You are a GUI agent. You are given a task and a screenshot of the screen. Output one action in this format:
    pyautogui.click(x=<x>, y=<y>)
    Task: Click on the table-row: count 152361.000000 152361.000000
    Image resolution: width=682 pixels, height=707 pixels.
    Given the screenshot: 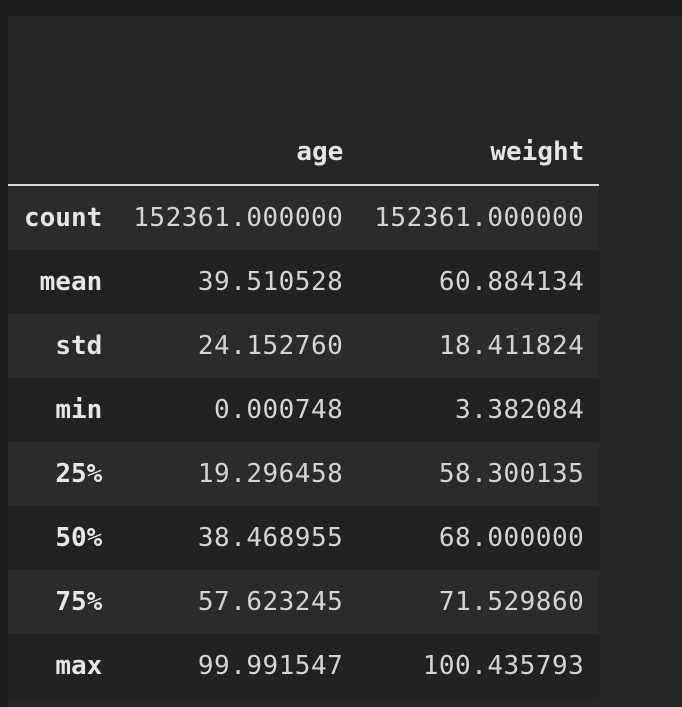 What is the action you would take?
    pyautogui.click(x=304, y=217)
    